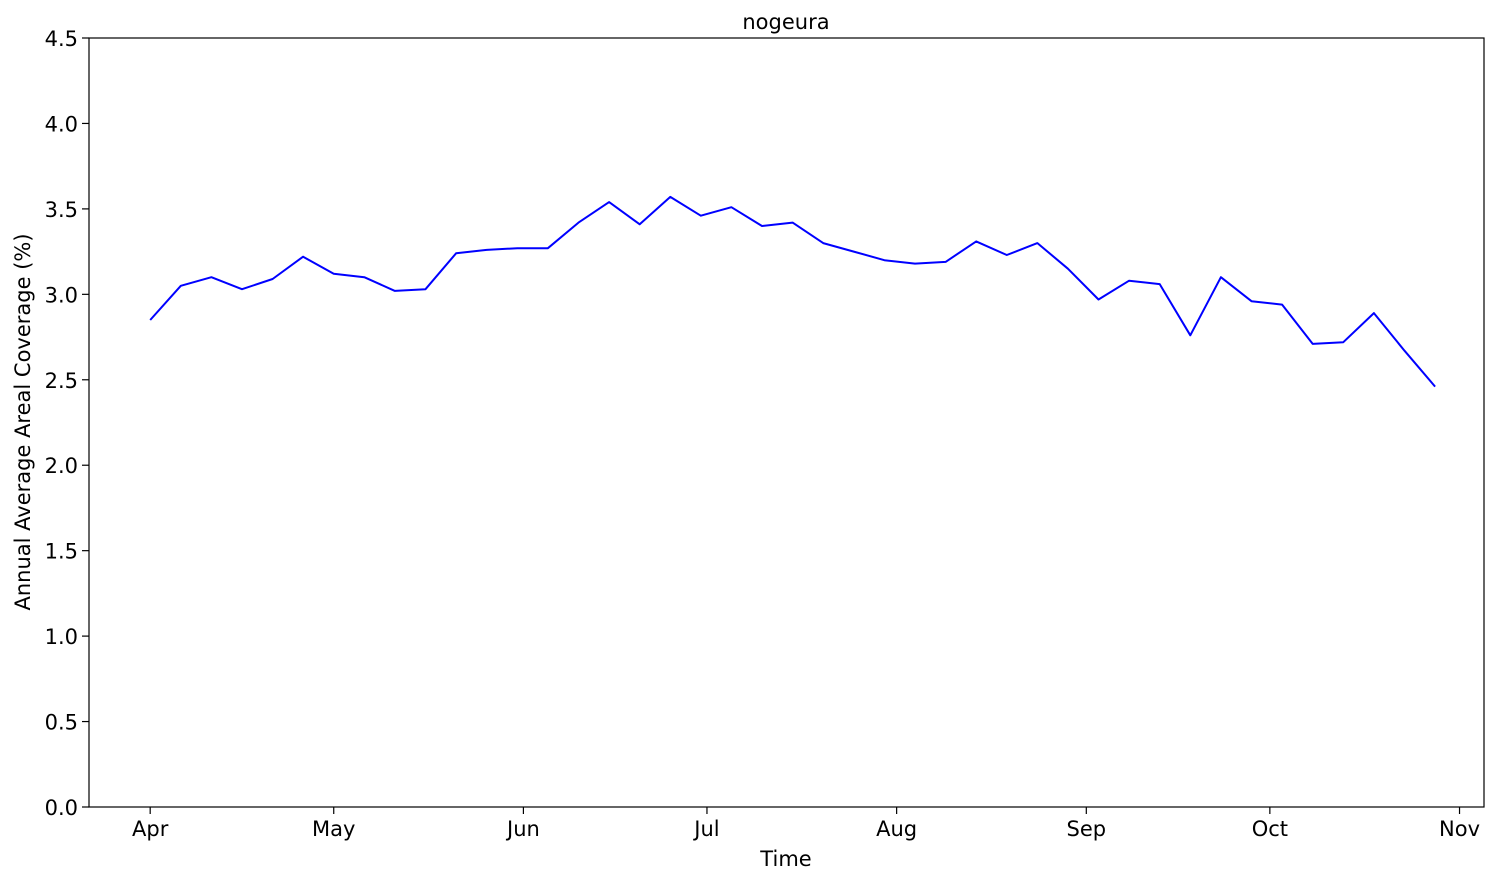 This screenshot has height=880, width=1494. I want to click on y-tick-label: 4.0, so click(61, 124).